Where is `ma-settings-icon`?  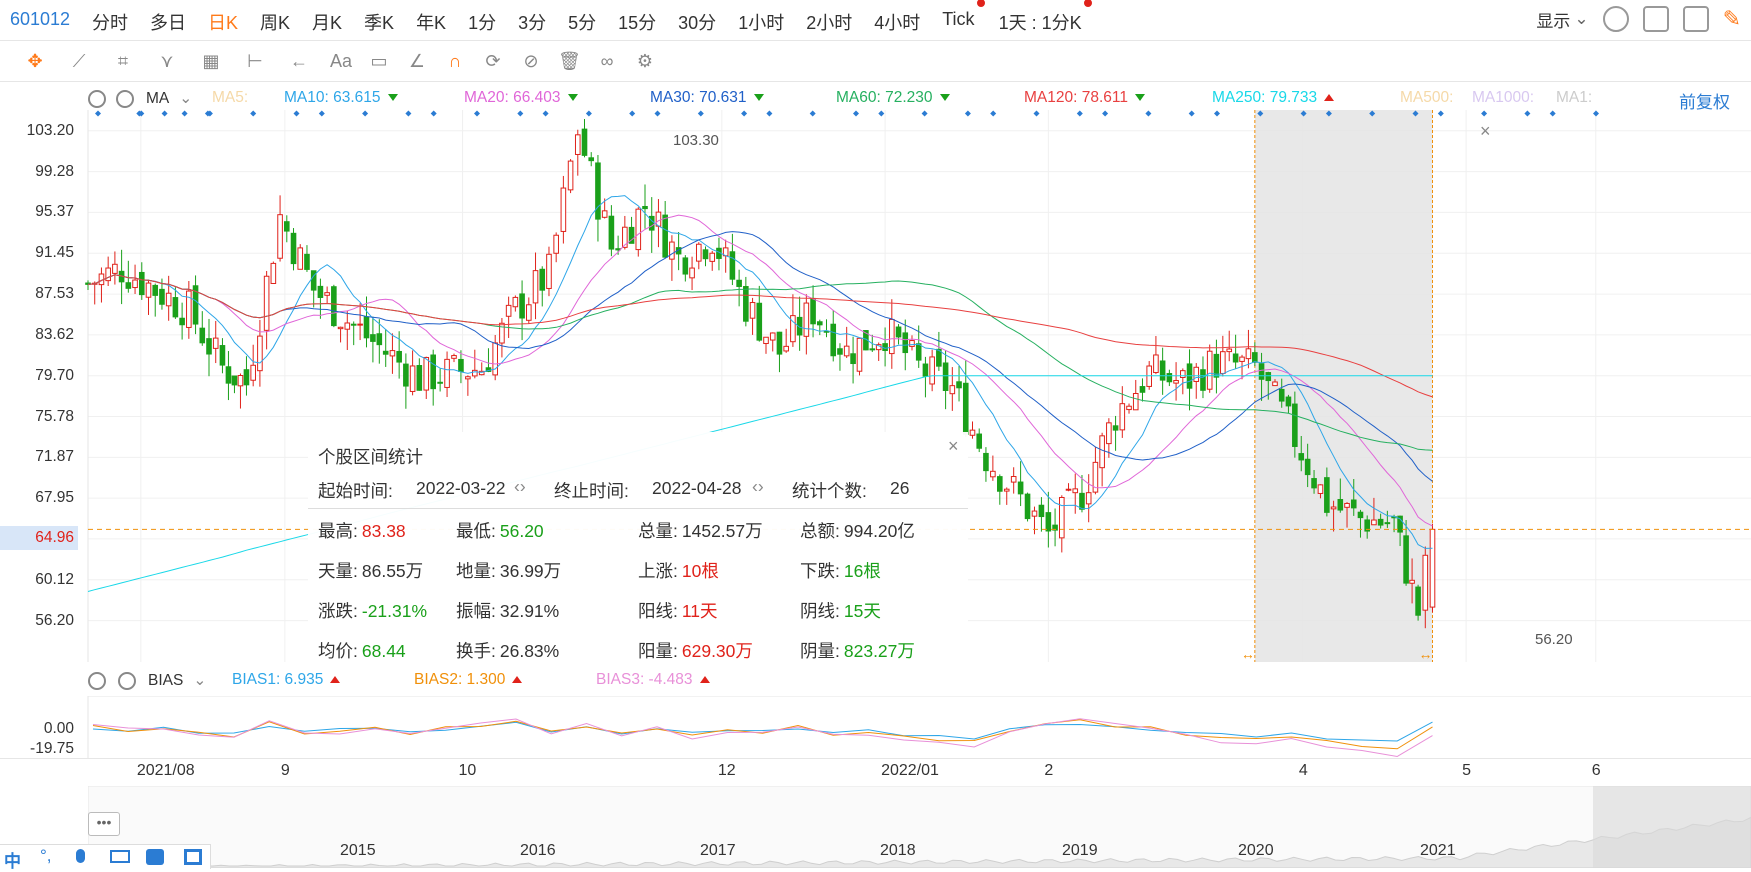
ma-settings-icon is located at coordinates (97, 98).